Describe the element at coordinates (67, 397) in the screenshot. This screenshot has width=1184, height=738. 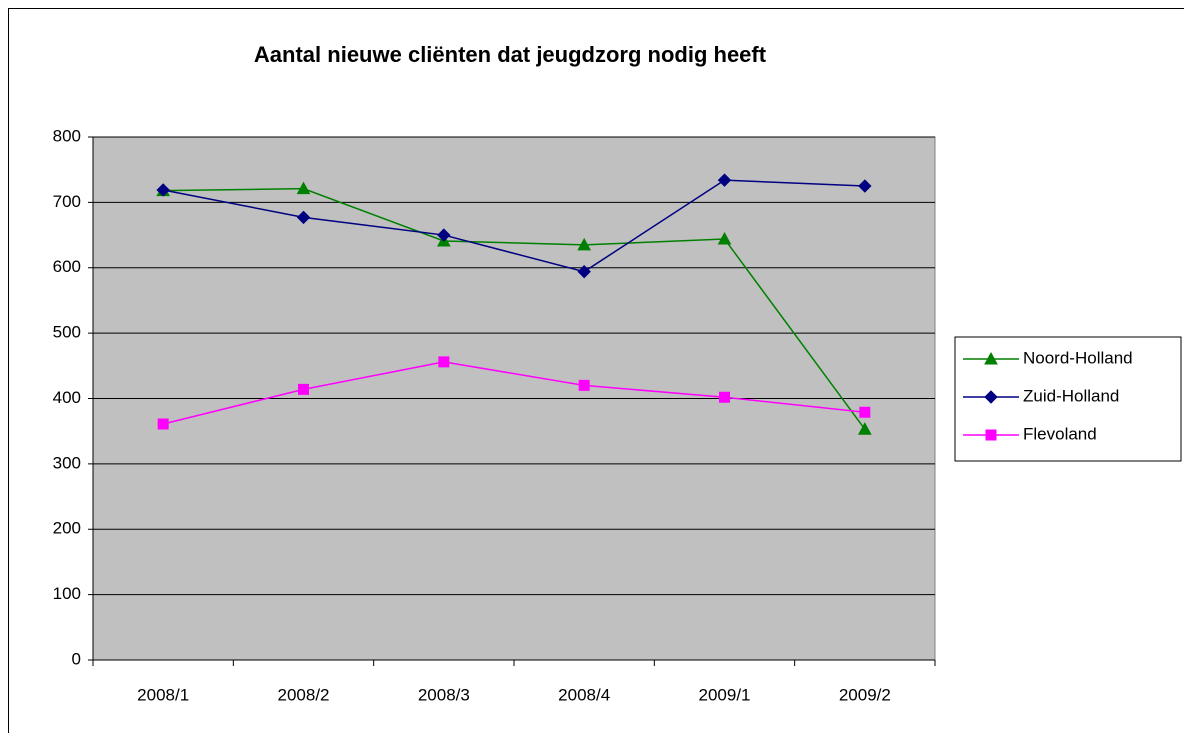
I see `y-tick-label: 400` at that location.